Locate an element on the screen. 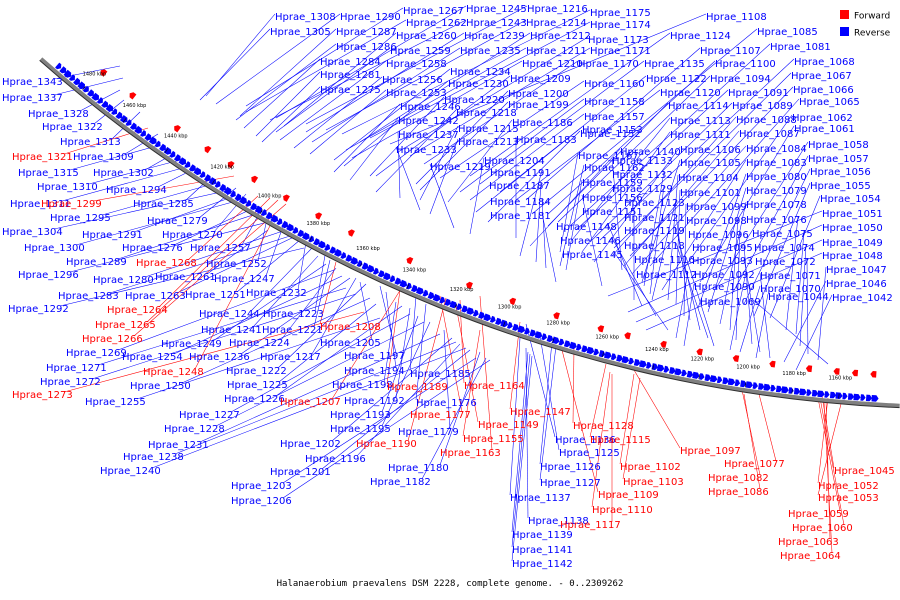  gene-label: Hprae_1117 is located at coordinates (590, 525).